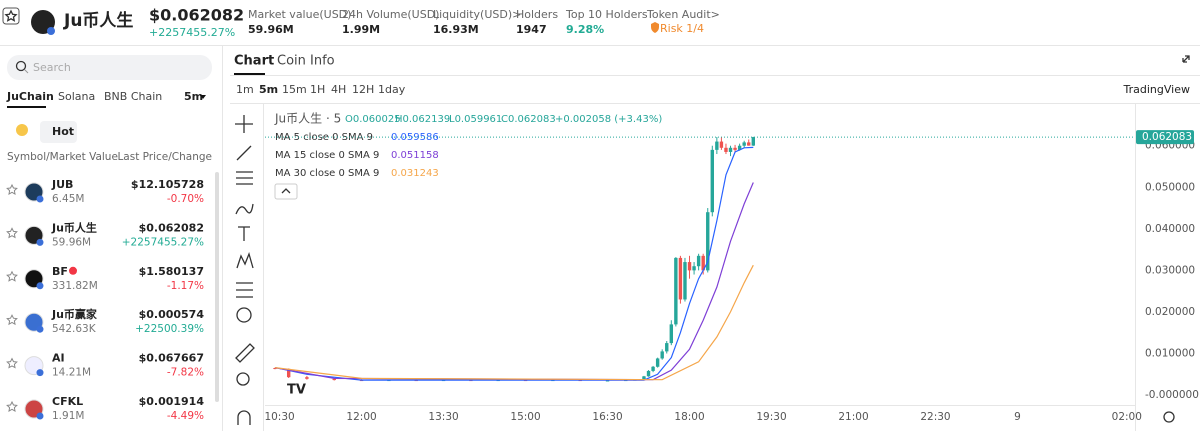 This screenshot has height=431, width=1200. I want to click on token-market-value: 59.96M, so click(71, 242).